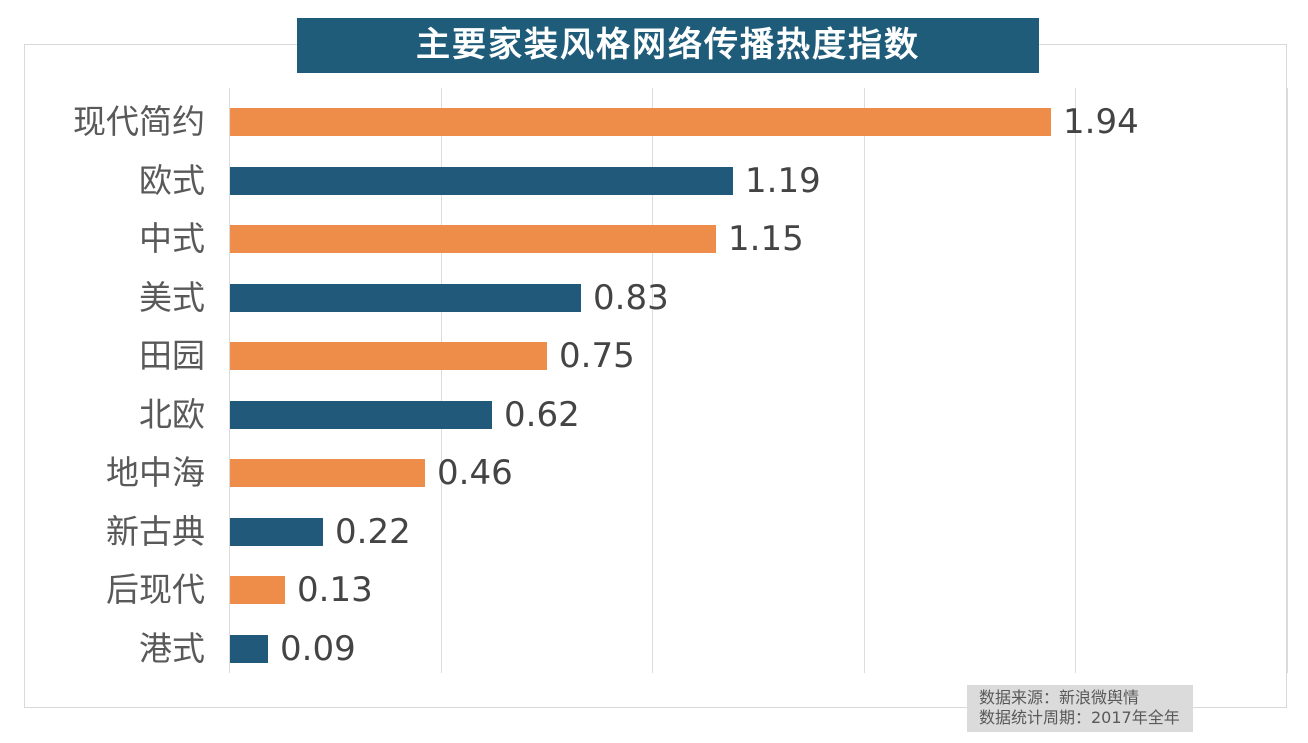  Describe the element at coordinates (373, 532) in the screenshot. I see `value-label: 0.22` at that location.